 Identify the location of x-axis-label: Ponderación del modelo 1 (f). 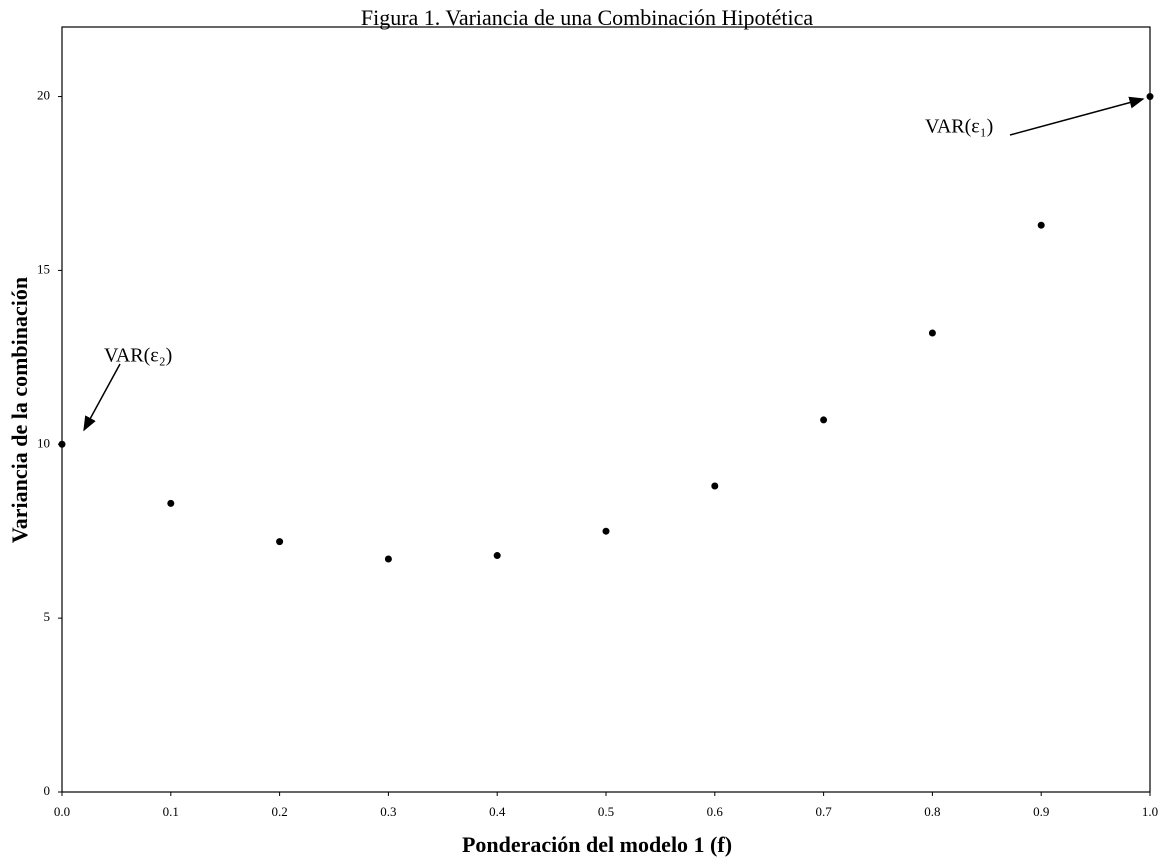
(597, 844).